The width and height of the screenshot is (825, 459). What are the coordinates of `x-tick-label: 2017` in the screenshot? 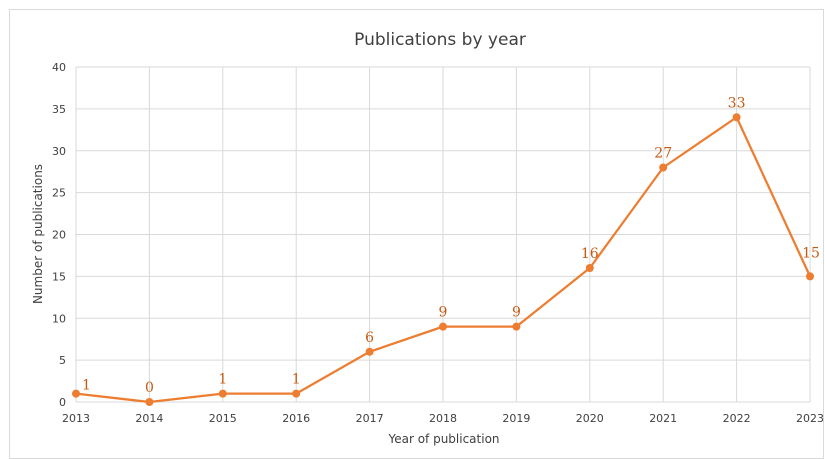 It's located at (370, 418).